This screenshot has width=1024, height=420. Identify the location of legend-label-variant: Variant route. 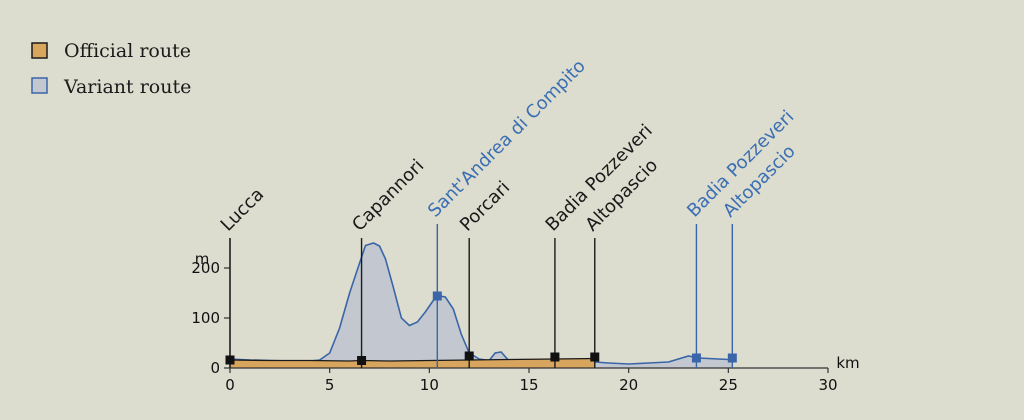
(127, 87).